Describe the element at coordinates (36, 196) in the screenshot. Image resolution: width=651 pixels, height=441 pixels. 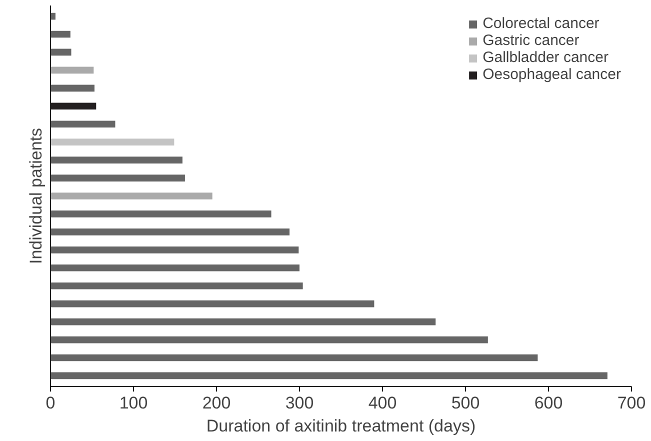
I see `y-axis-title: Individual patients` at that location.